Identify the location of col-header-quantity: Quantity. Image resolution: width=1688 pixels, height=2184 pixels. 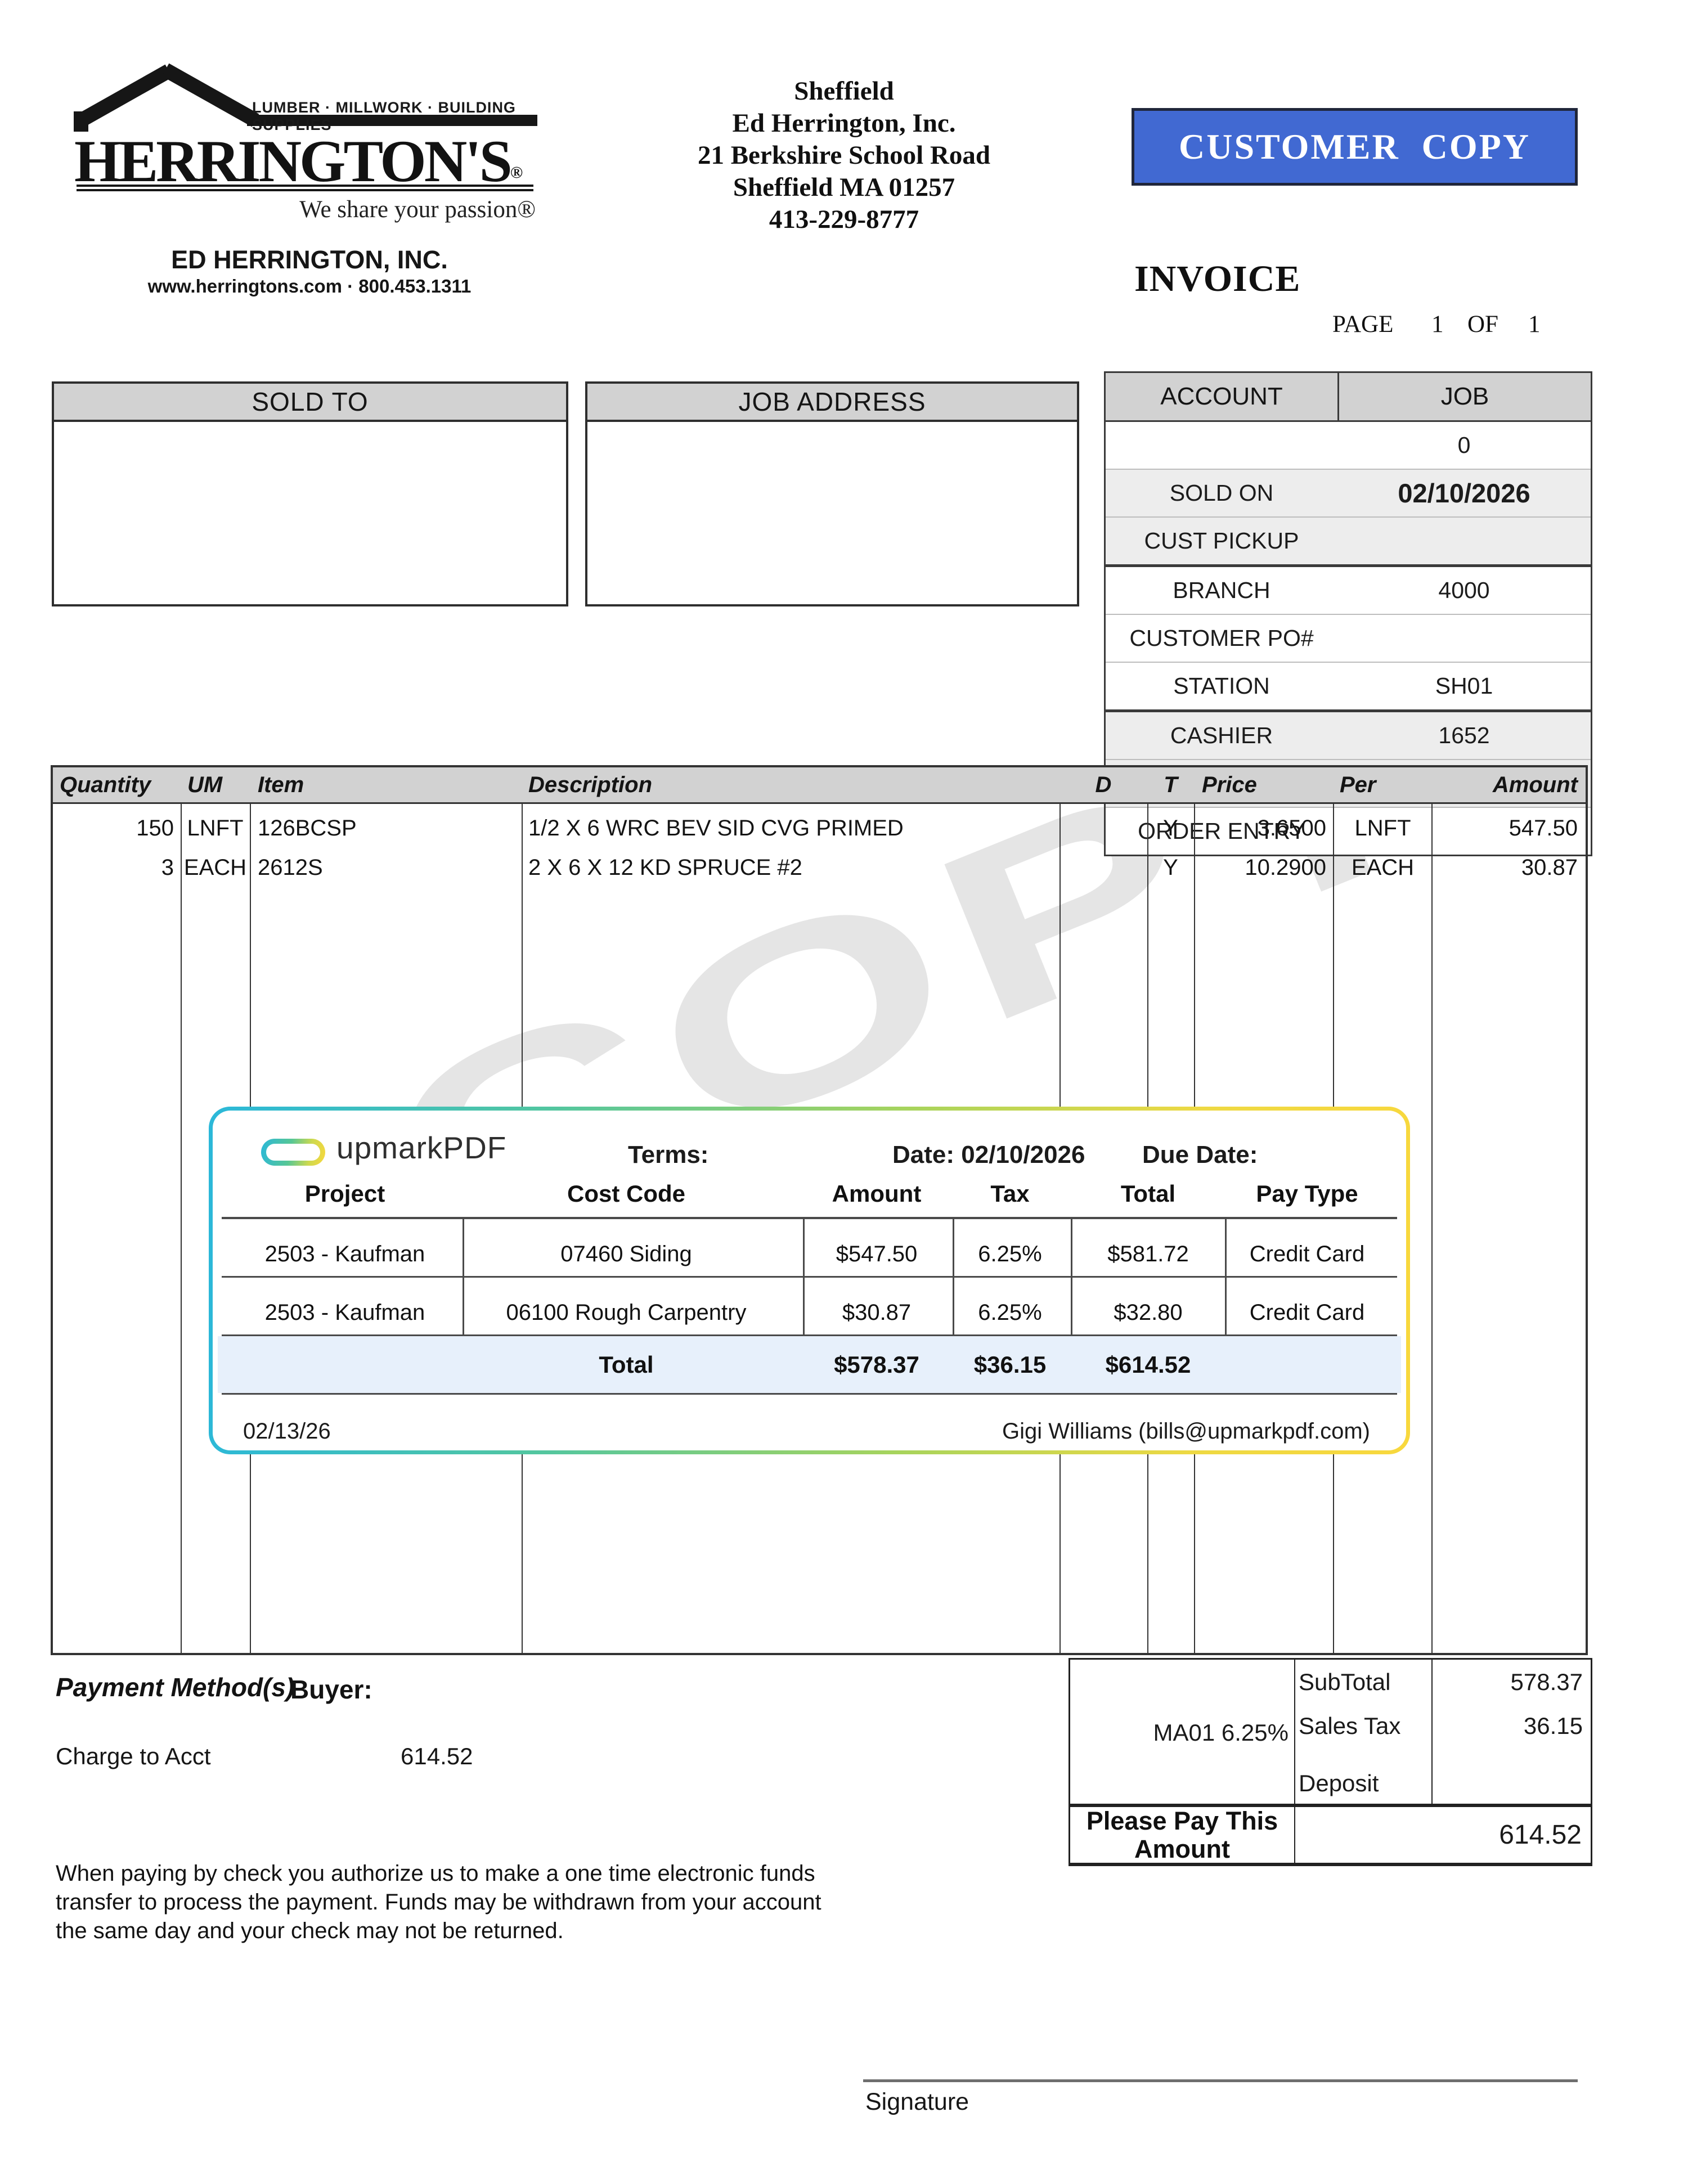
(105, 784).